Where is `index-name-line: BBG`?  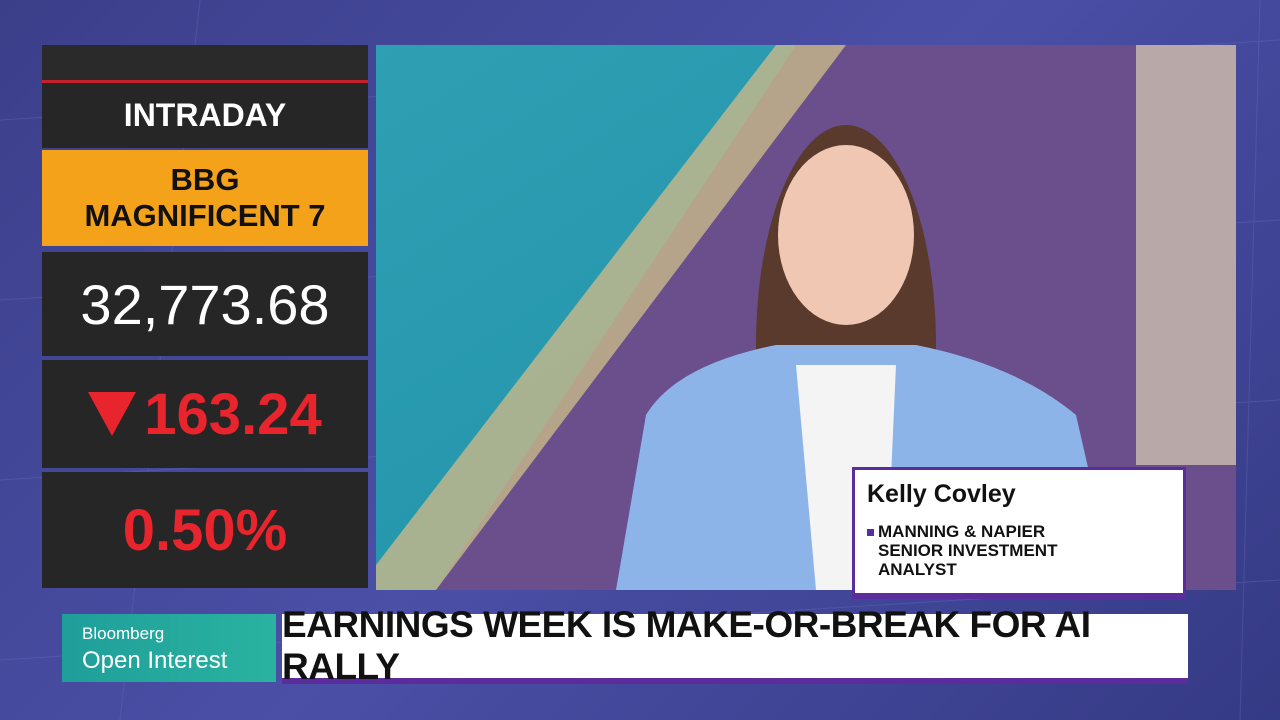
index-name-line: BBG is located at coordinates (205, 179).